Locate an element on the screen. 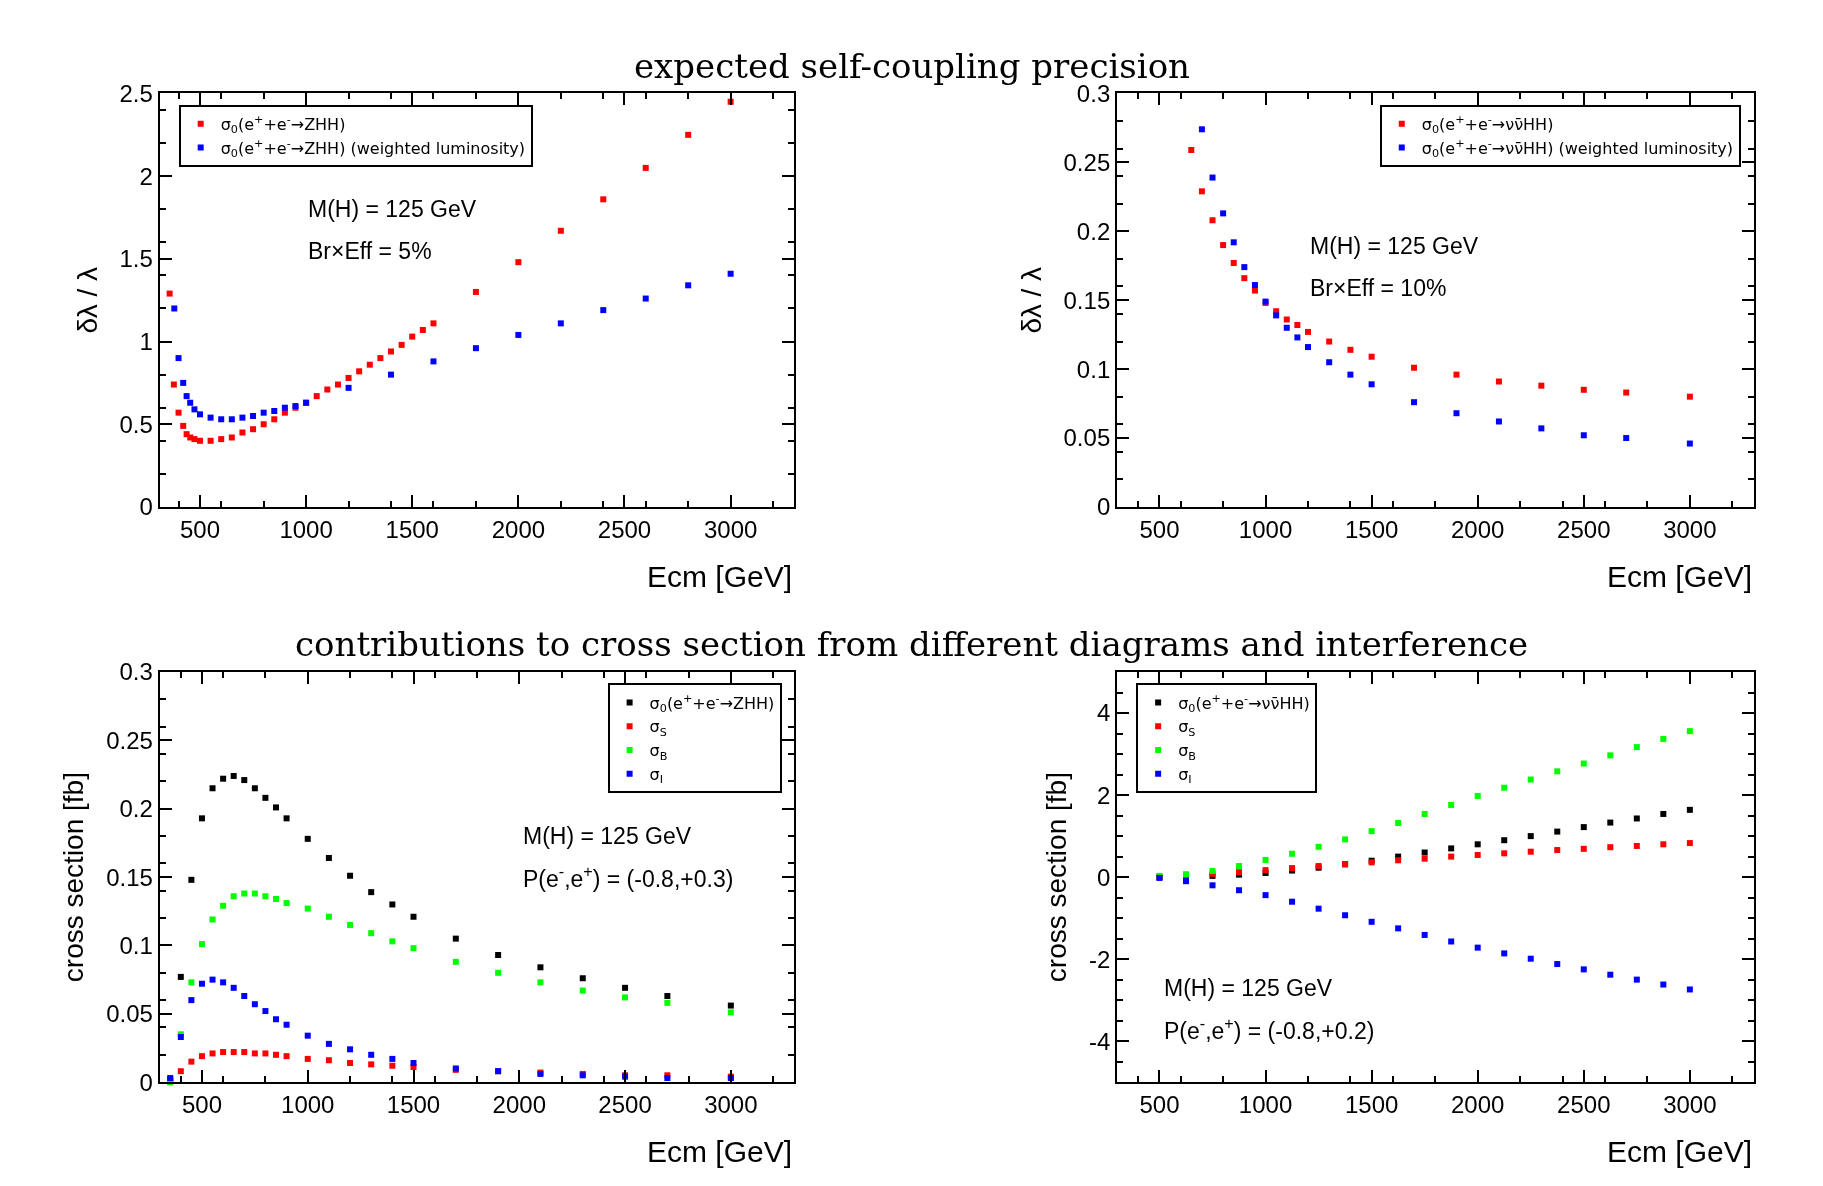 This screenshot has height=1186, width=1823. annotation: P(e$^{-}$,e$^{+}$) = (-0.8,+0.2) is located at coordinates (1269, 1029).